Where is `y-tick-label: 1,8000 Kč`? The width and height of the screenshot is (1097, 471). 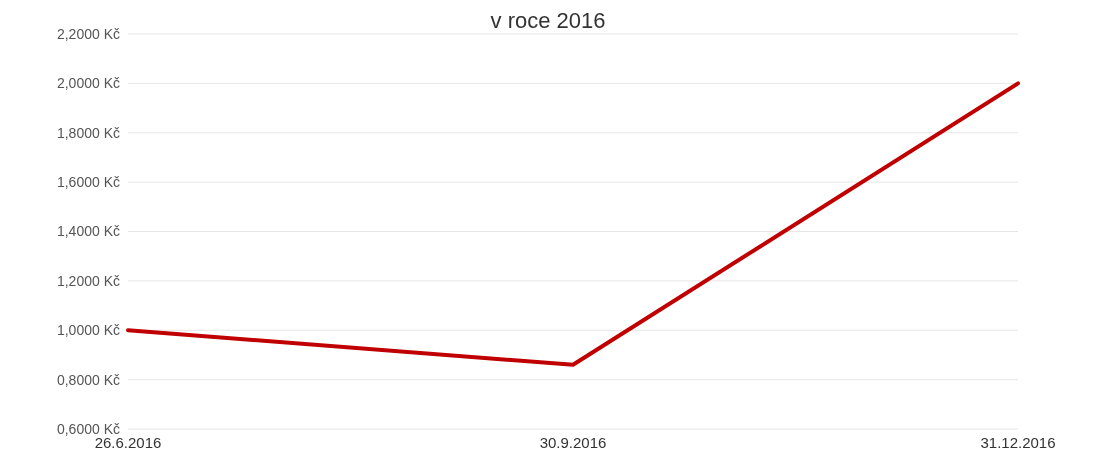
y-tick-label: 1,8000 Kč is located at coordinates (88, 132).